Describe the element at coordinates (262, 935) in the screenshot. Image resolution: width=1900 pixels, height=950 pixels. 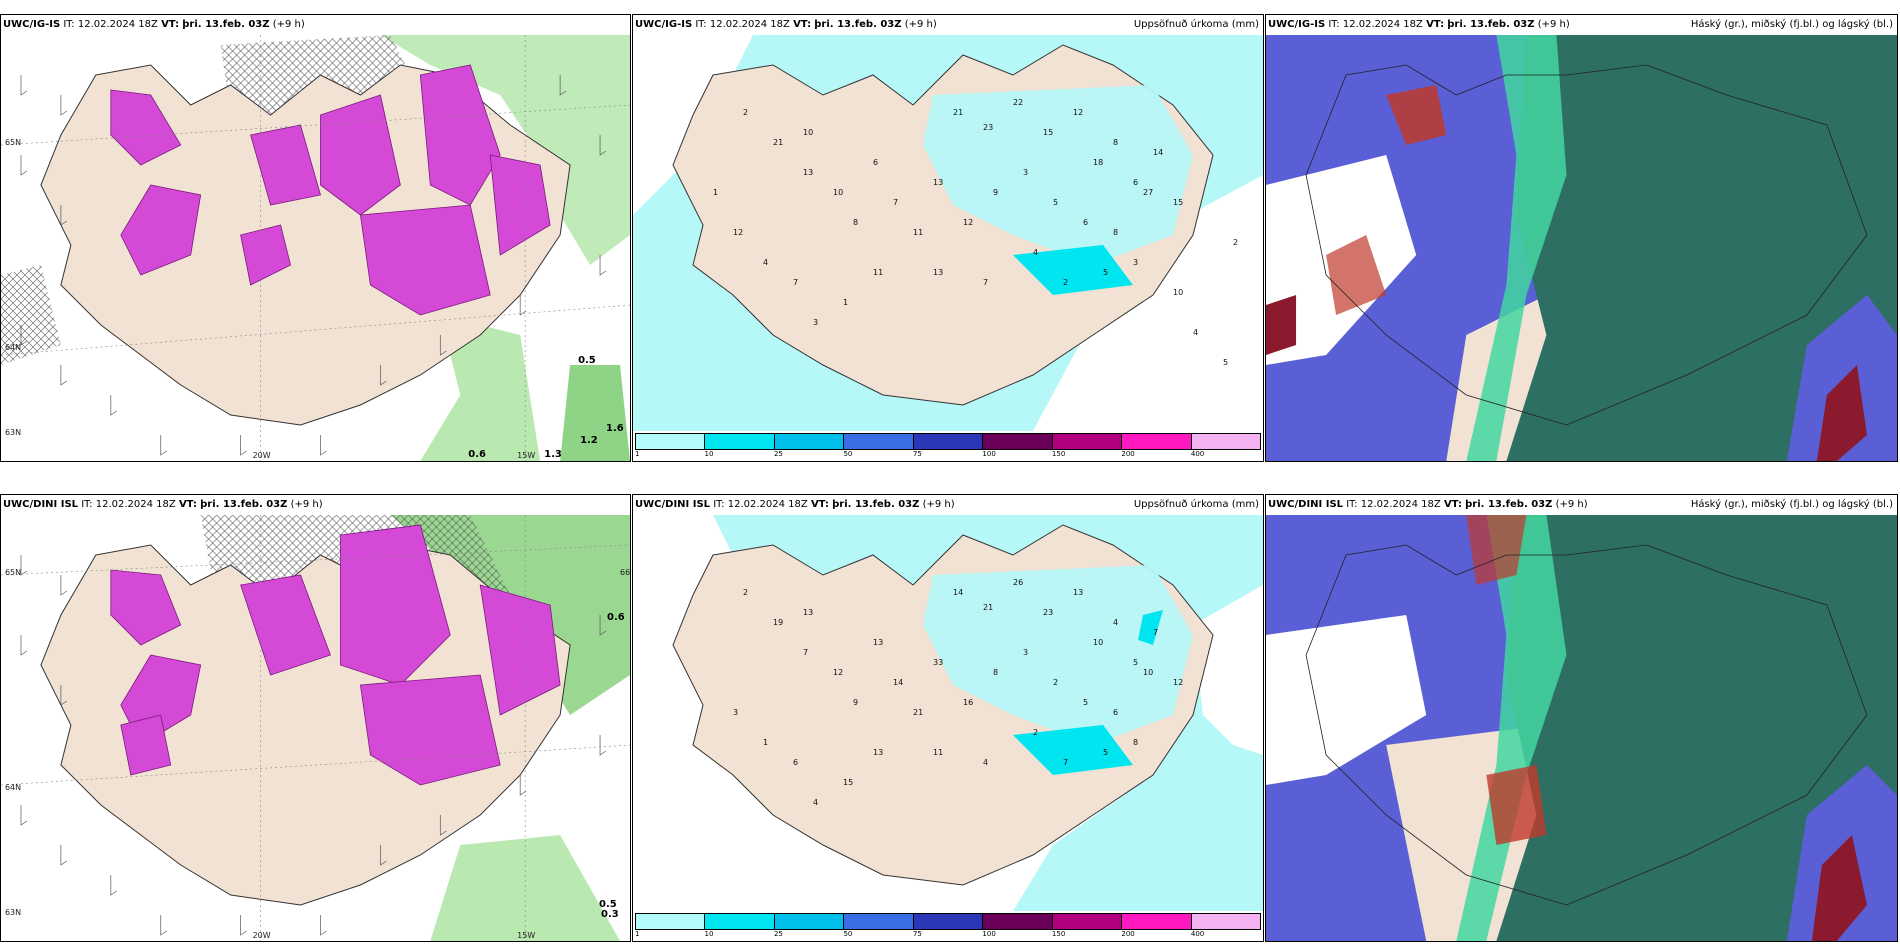
I see `lon-label: 20W` at that location.